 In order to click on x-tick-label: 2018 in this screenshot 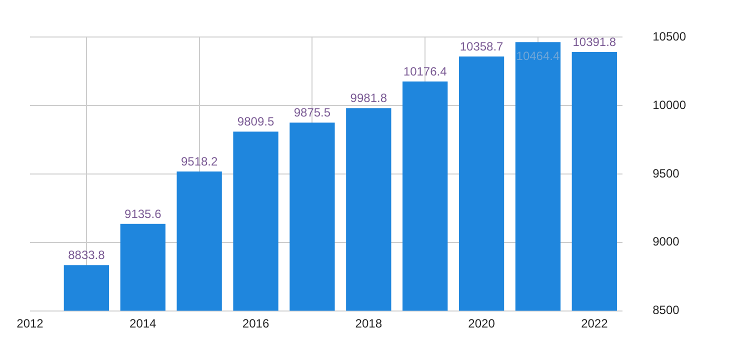, I will do `click(368, 323)`.